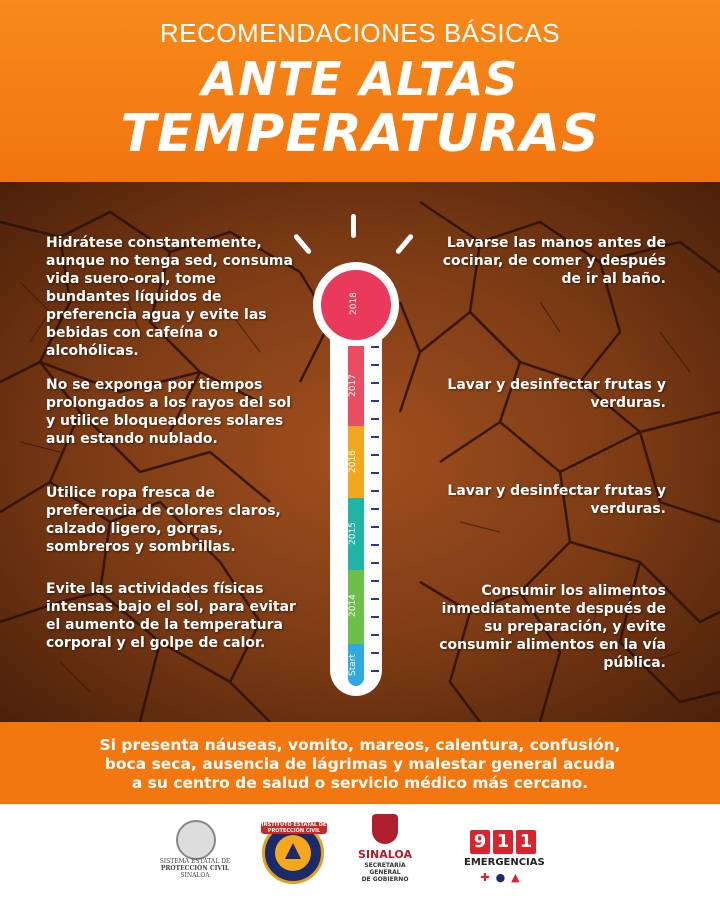 This screenshot has height=900, width=720. What do you see at coordinates (360, 33) in the screenshot?
I see `subtitle: RECOMENDACIONES BÁSICAS` at bounding box center [360, 33].